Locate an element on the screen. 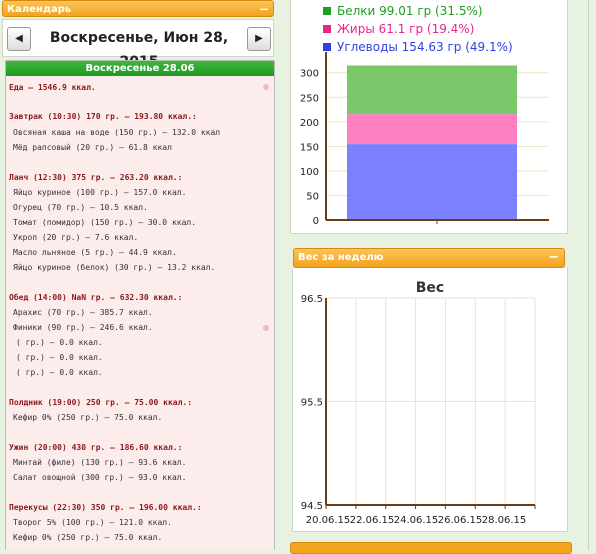 This screenshot has height=554, width=596. meal-item: Мёд рапсовый (20 гр.) — 61.8 ккал is located at coordinates (92, 147).